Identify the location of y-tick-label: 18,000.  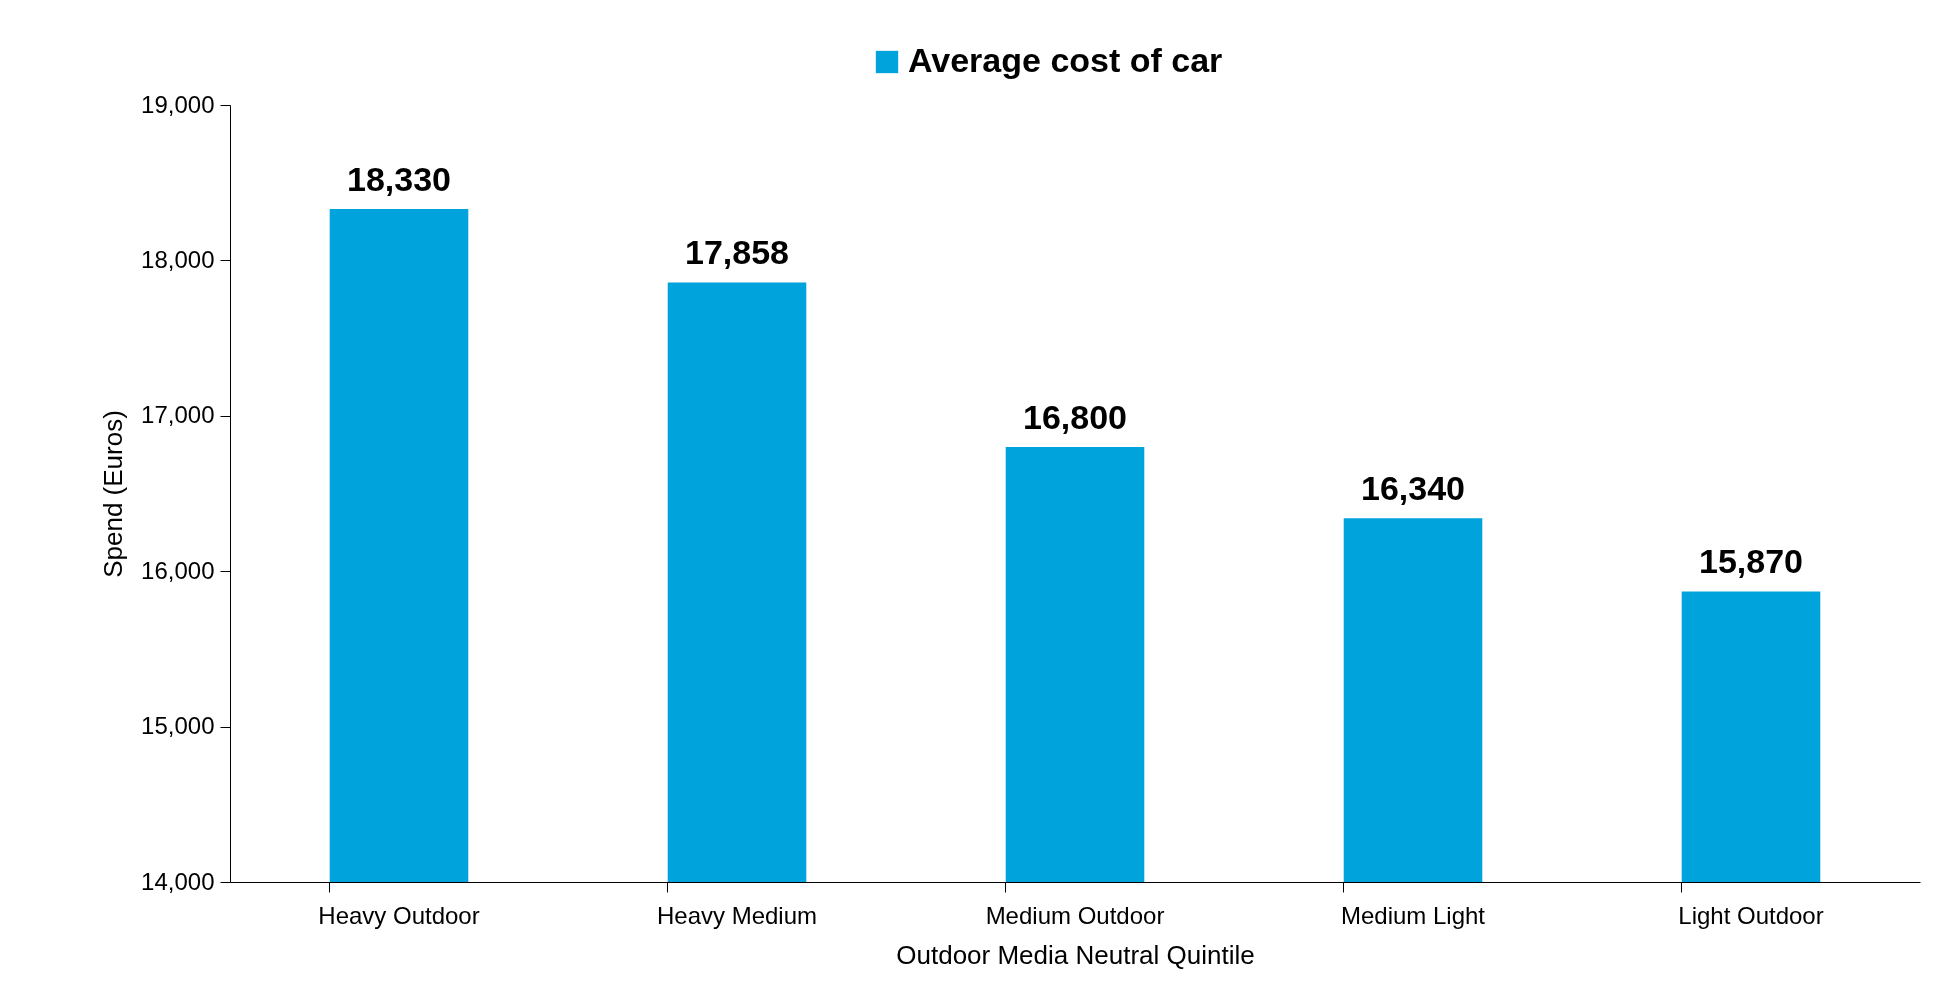
(178, 259).